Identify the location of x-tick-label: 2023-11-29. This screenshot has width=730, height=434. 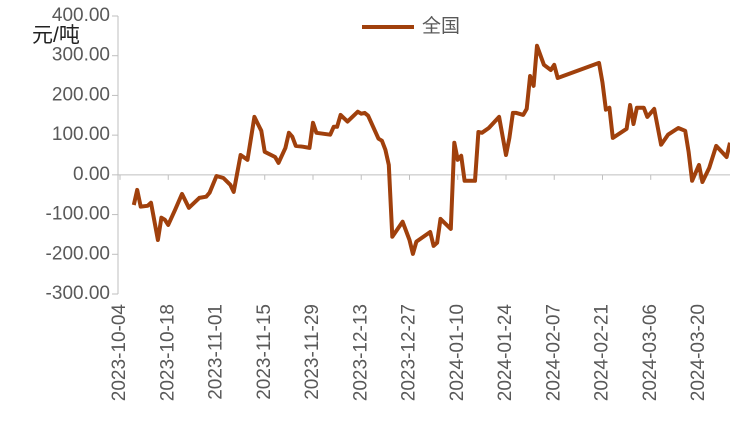
(312, 352).